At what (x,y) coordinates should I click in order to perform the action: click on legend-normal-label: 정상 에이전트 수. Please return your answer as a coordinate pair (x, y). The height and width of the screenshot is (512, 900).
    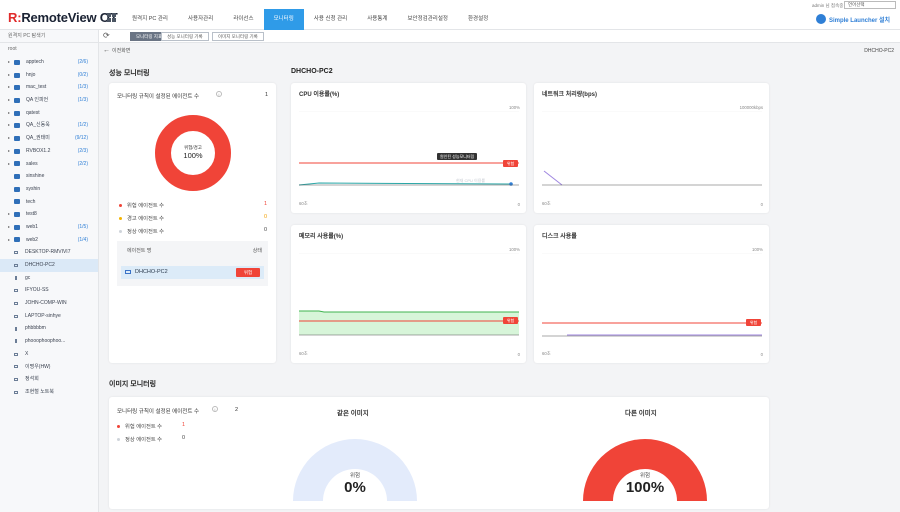
    Looking at the image, I should click on (146, 232).